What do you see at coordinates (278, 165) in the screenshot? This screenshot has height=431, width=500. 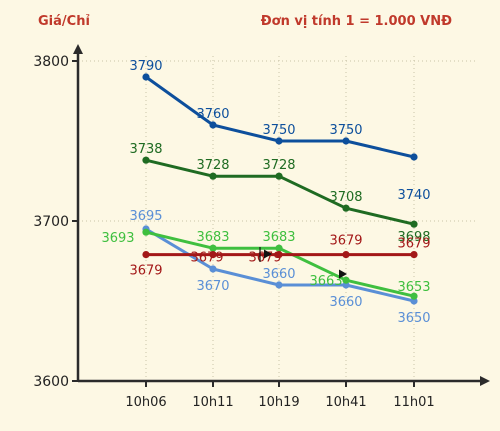 I see `data-label-1-2: 3728` at bounding box center [278, 165].